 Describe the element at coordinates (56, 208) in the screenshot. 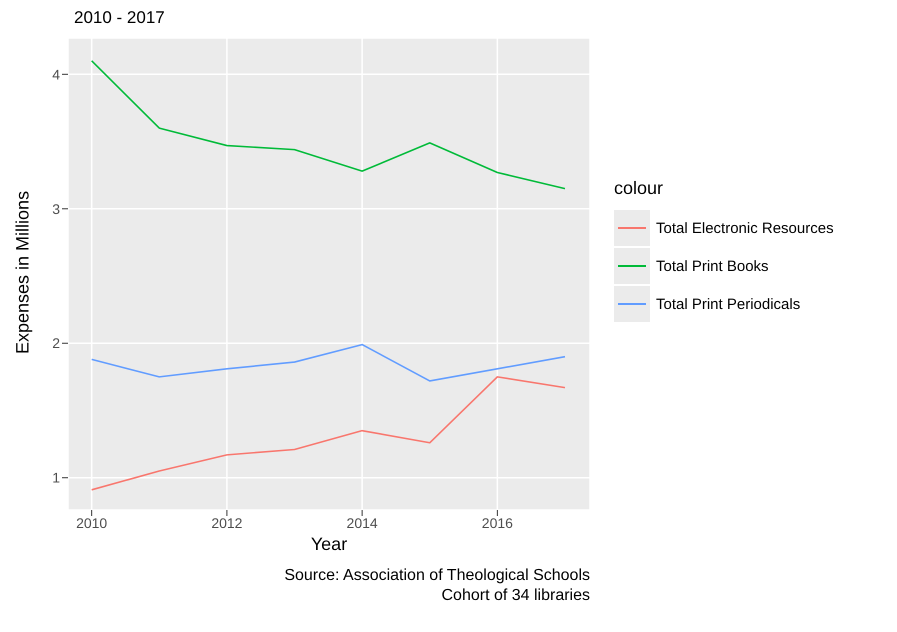

I see `y-tick-label: 3` at that location.